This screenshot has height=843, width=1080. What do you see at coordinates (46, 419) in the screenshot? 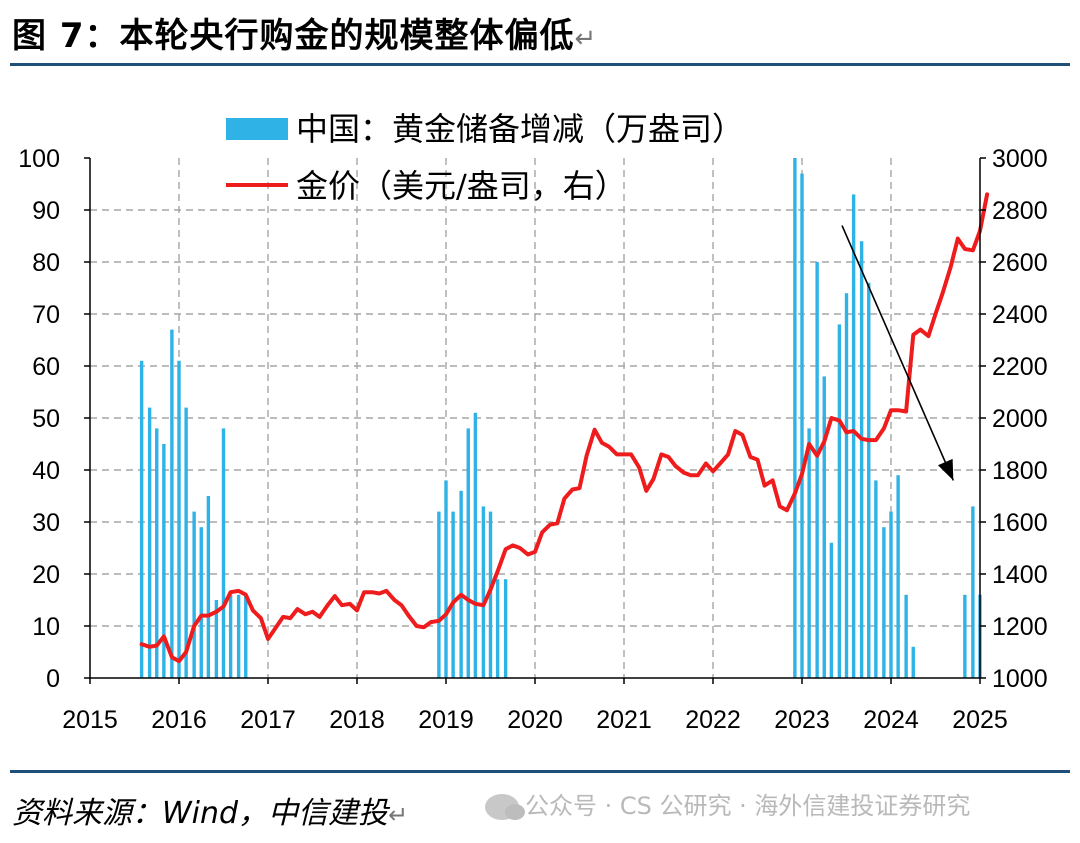
I see `y-left-tick-label: 50` at bounding box center [46, 419].